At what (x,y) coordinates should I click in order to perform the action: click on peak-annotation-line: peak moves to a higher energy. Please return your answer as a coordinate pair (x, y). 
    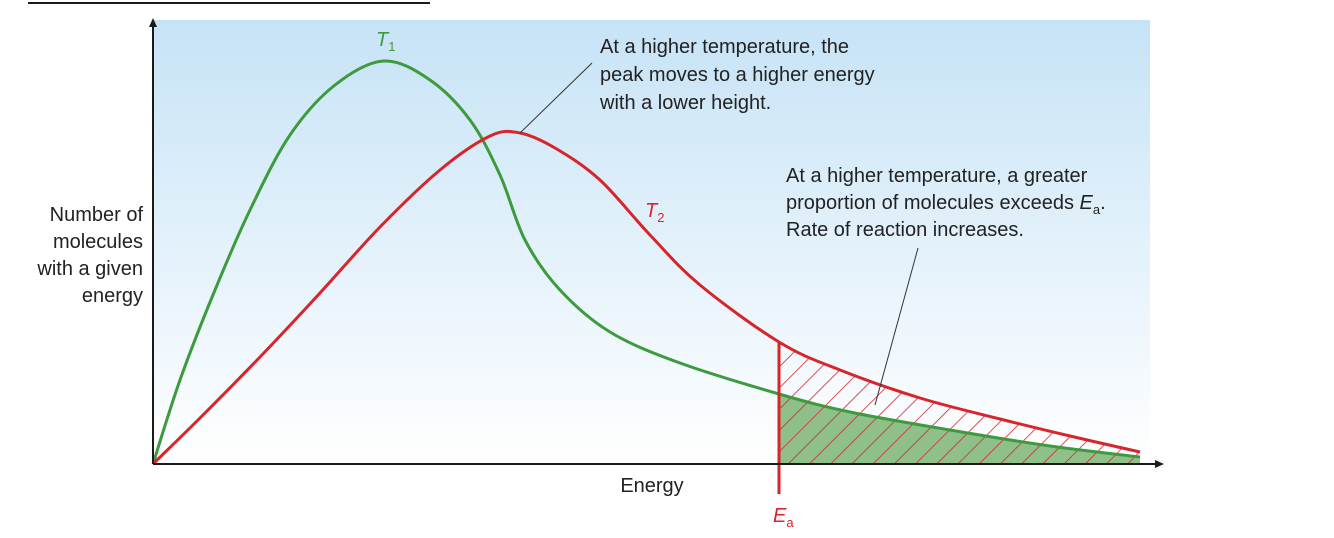
    Looking at the image, I should click on (737, 75).